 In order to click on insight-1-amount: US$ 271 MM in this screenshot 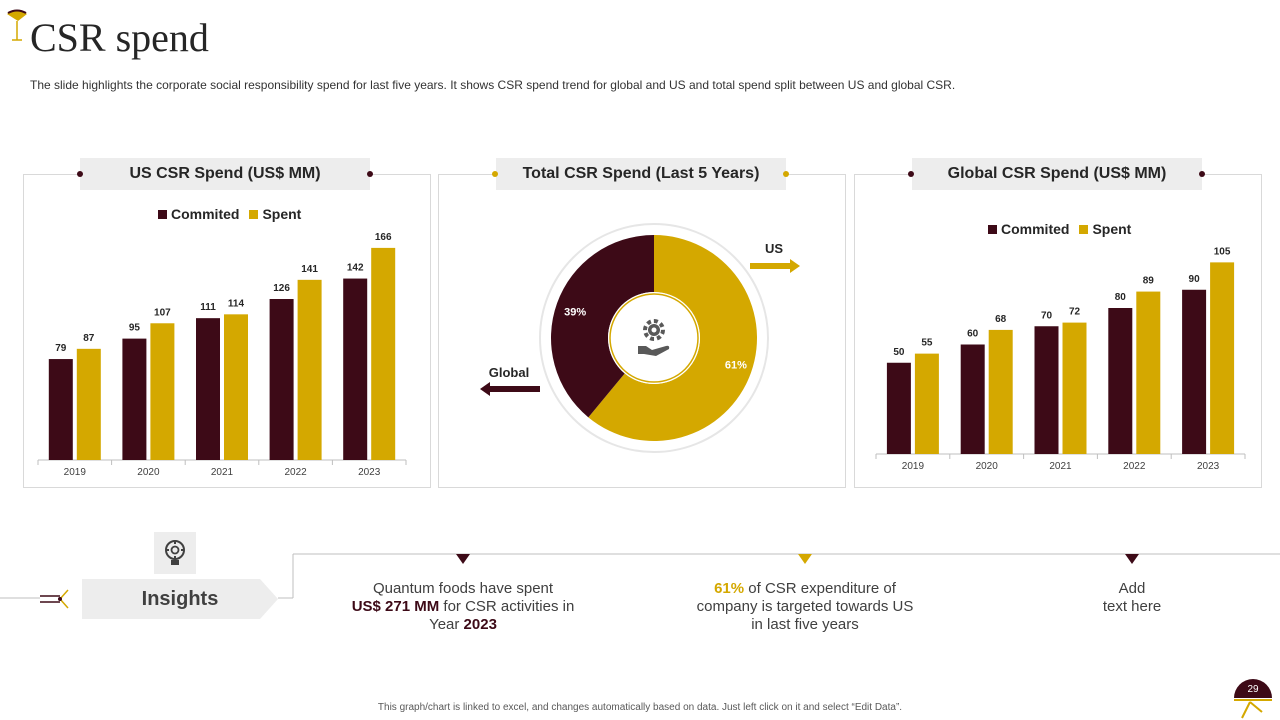, I will do `click(395, 606)`.